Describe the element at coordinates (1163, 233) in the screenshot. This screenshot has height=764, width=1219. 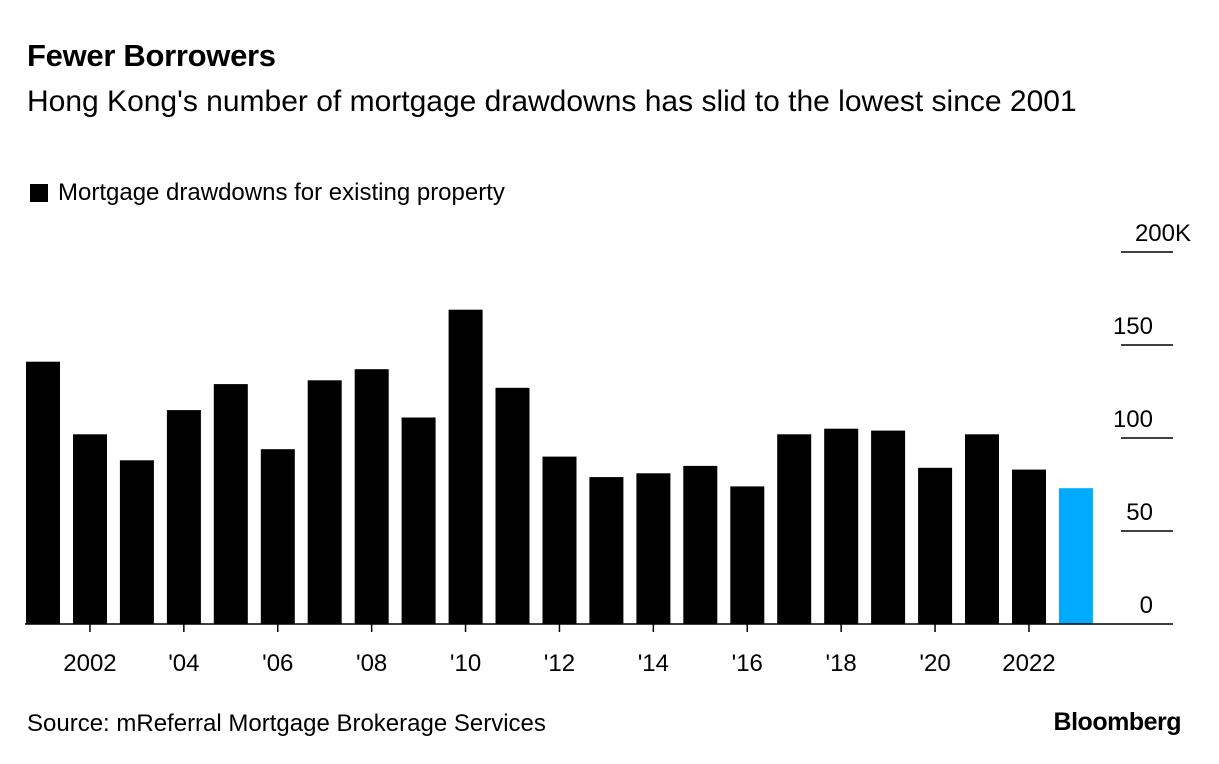
I see `y-tick-label-200: 200K` at that location.